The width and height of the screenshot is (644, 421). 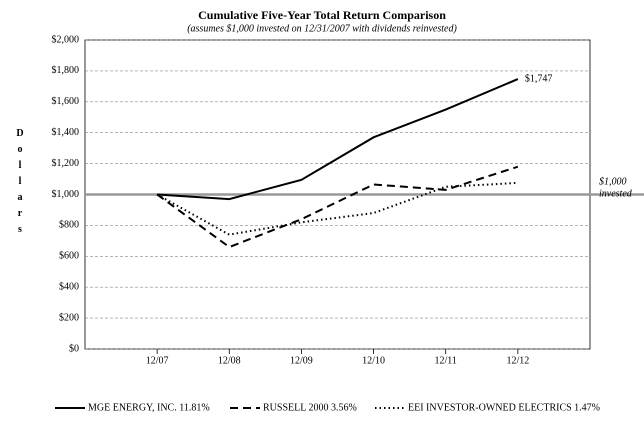 I want to click on y-tick-label: $1,000, so click(x=66, y=194).